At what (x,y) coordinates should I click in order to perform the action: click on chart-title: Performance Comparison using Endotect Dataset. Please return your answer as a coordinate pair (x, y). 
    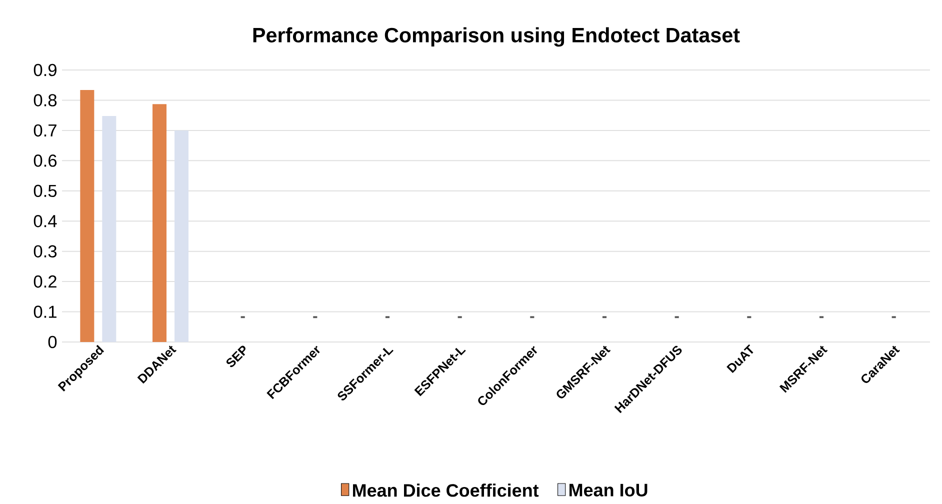
    Looking at the image, I should click on (496, 37).